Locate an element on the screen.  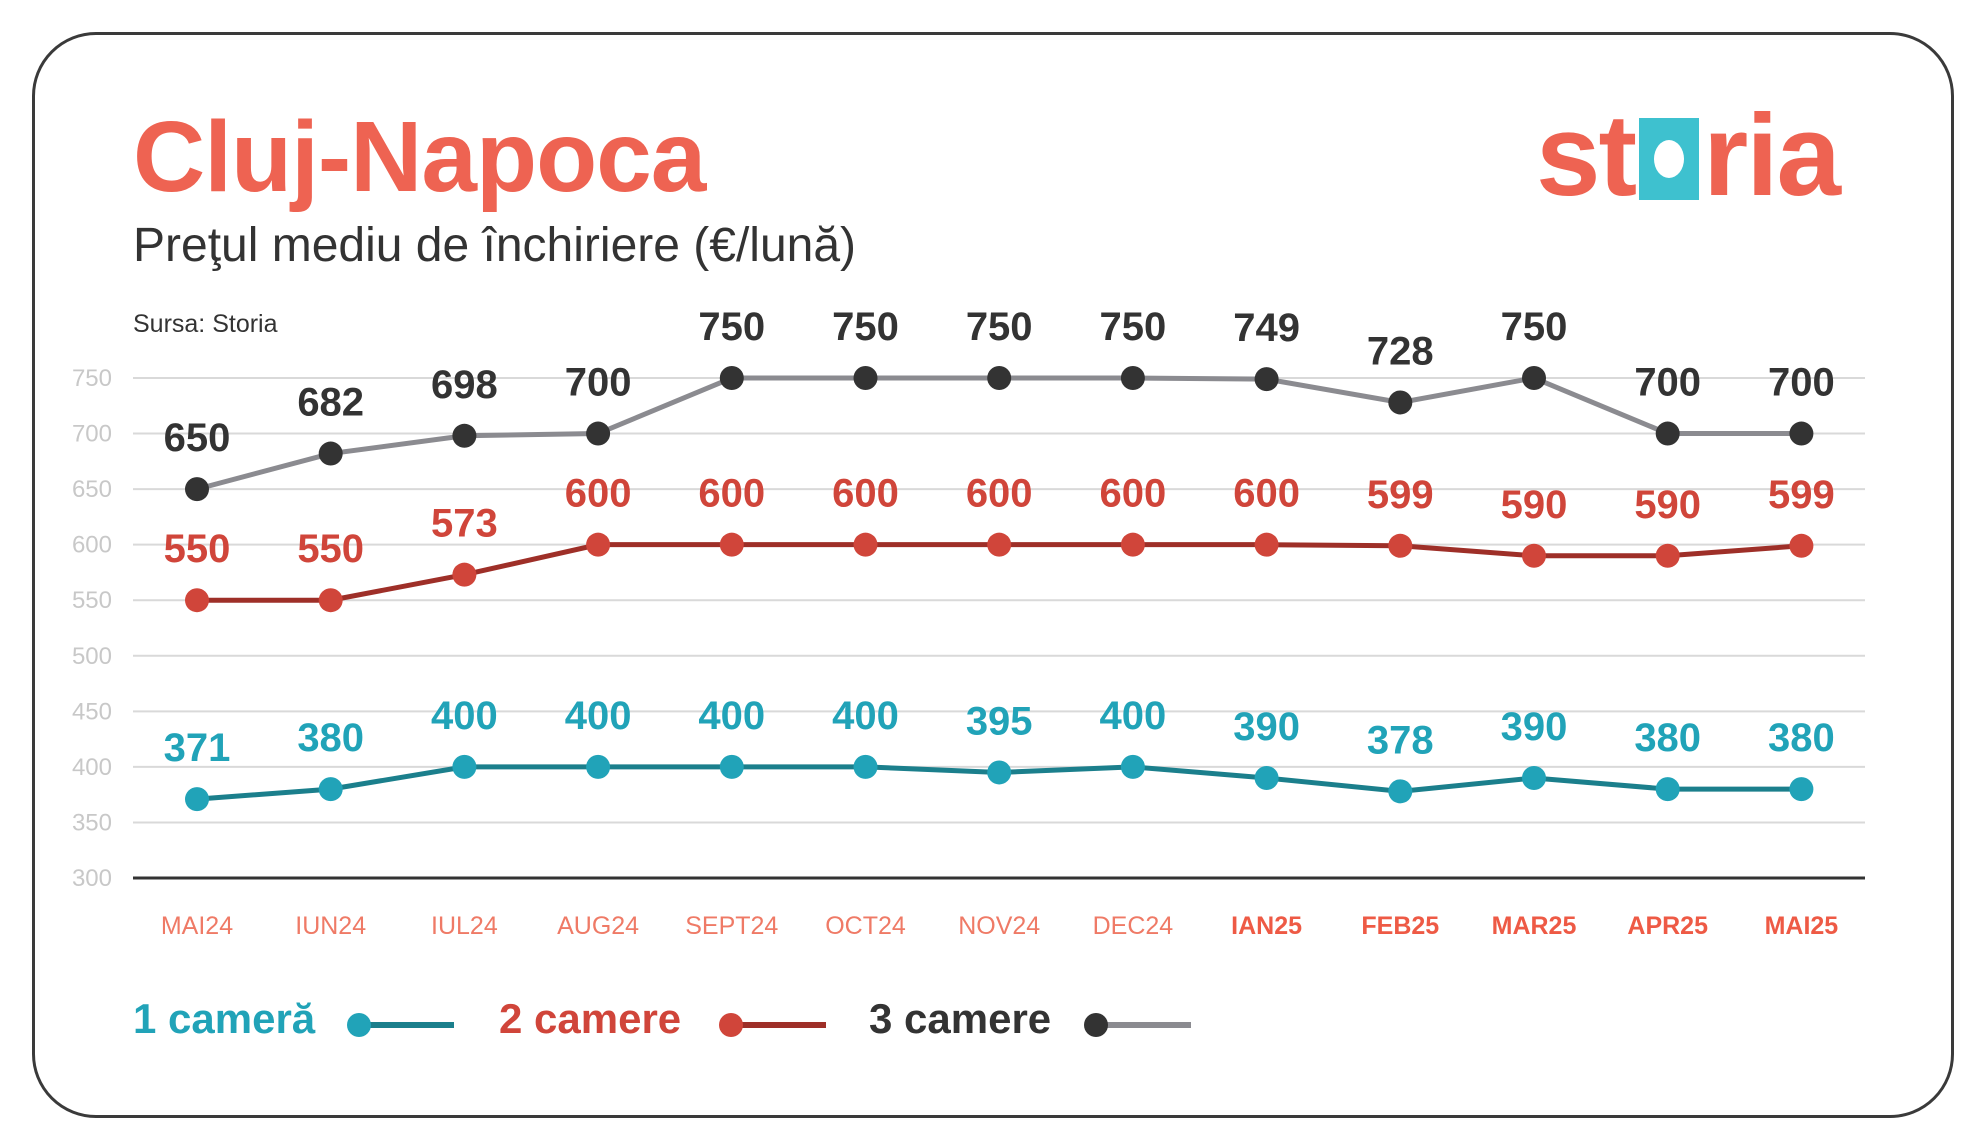
x-tick-label: DEC24 is located at coordinates (1133, 926).